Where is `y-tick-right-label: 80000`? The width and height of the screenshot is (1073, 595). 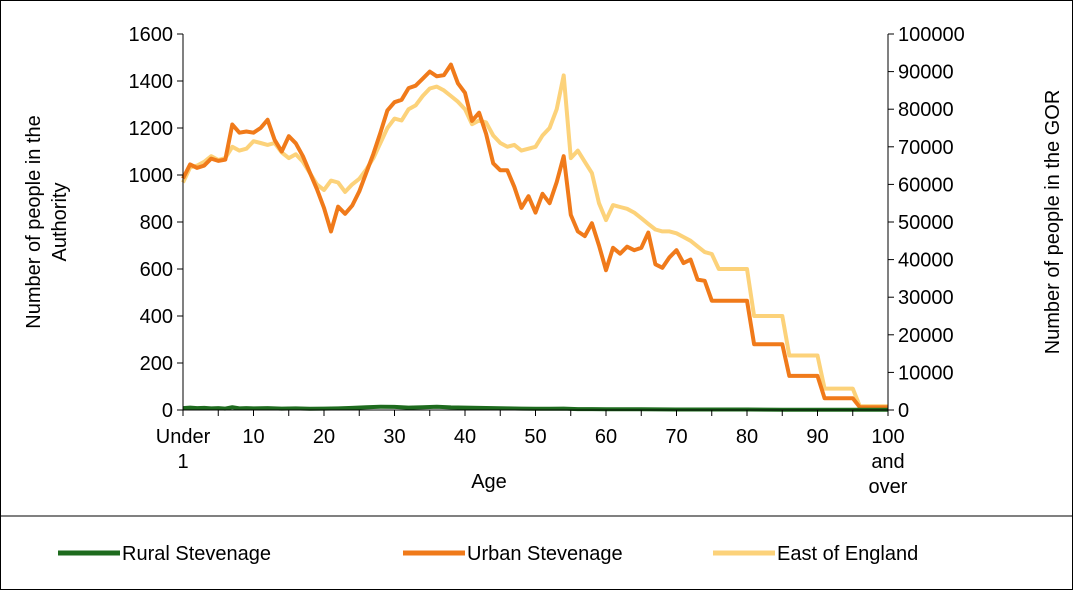
y-tick-right-label: 80000 is located at coordinates (926, 110).